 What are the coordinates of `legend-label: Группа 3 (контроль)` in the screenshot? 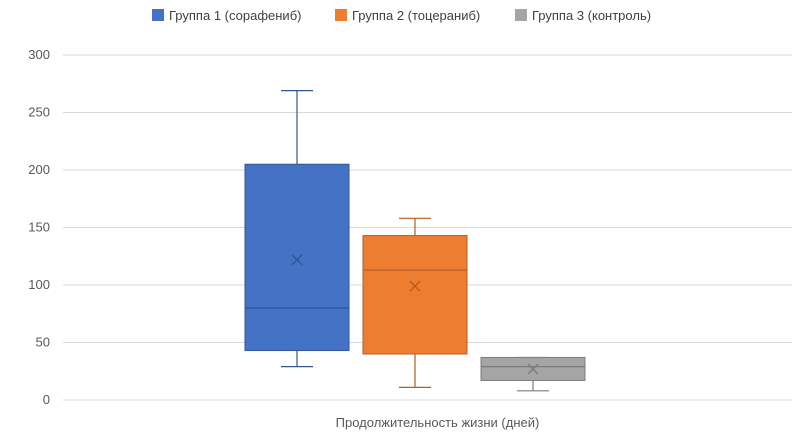 It's located at (591, 15).